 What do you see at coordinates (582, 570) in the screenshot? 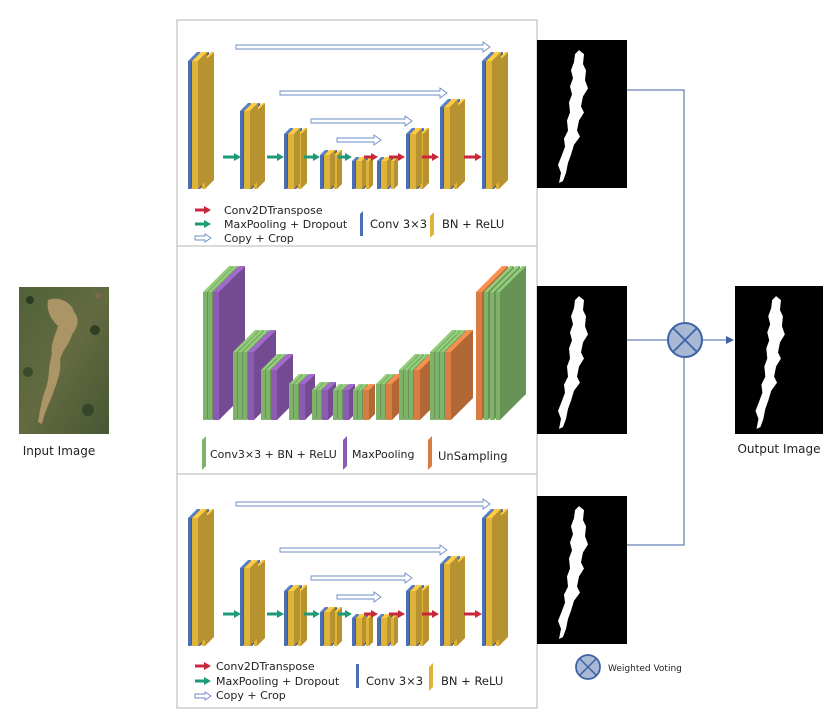
I see `unet-bottom-mask` at bounding box center [582, 570].